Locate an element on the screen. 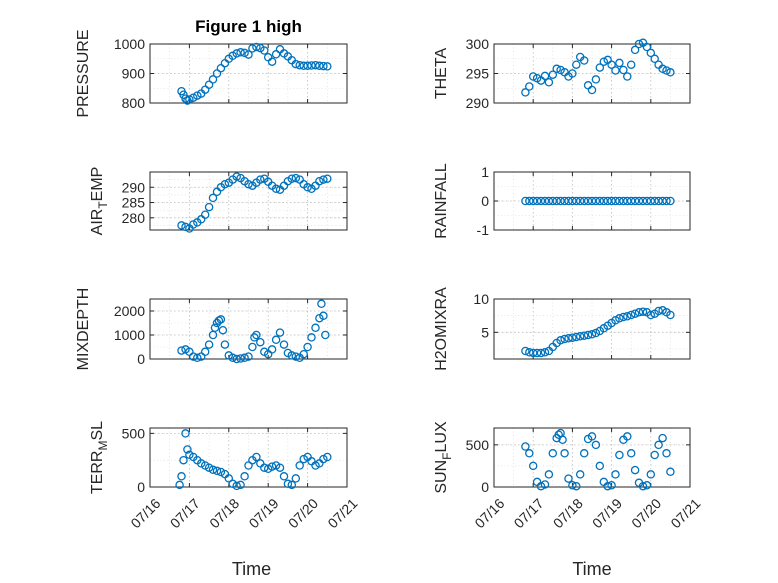 This screenshot has width=778, height=583. y-axis-label: THETA is located at coordinates (441, 74).